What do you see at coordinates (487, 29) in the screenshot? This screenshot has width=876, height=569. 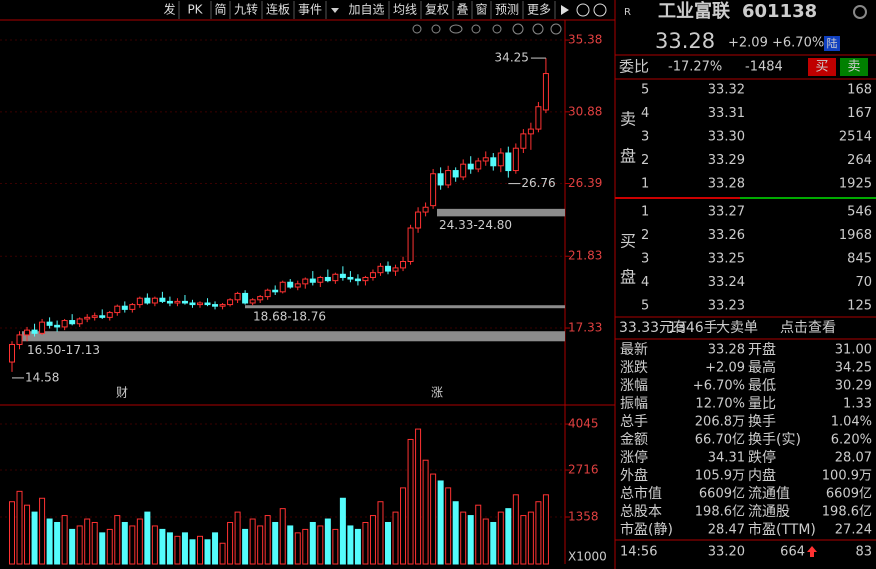 I see `chart-tools` at bounding box center [487, 29].